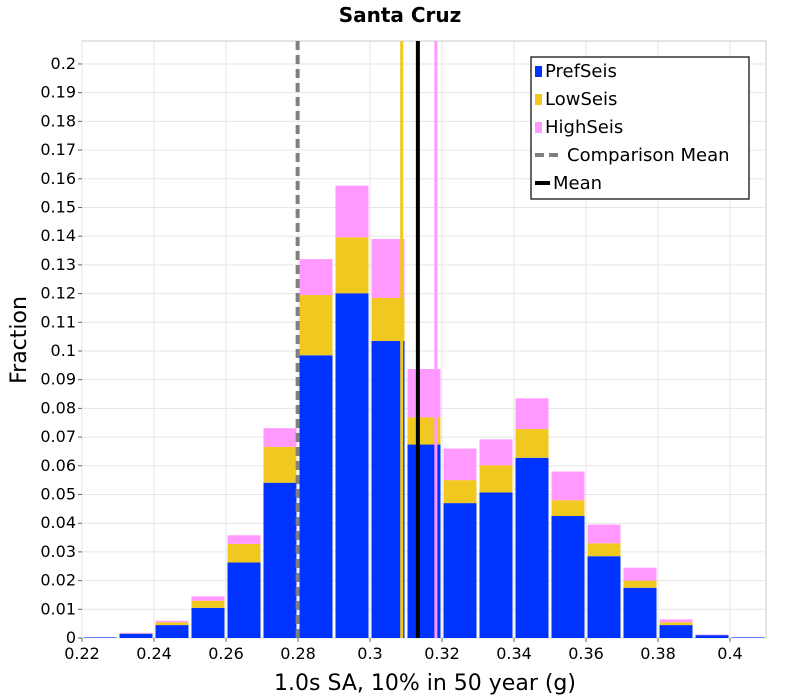  What do you see at coordinates (63, 350) in the screenshot?
I see `y-tick-label: 0.1` at bounding box center [63, 350].